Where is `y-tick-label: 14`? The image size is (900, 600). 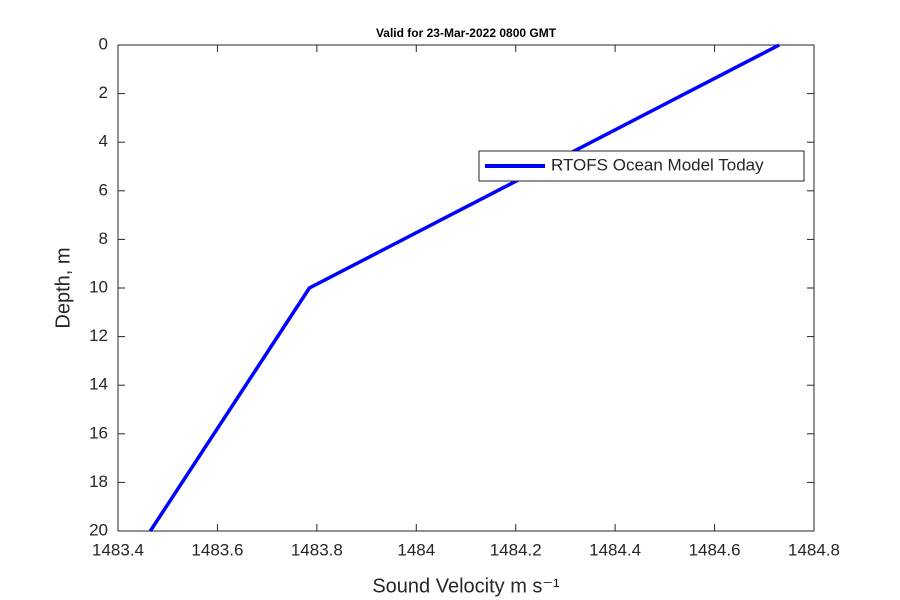 y-tick-label: 14 is located at coordinates (98, 384).